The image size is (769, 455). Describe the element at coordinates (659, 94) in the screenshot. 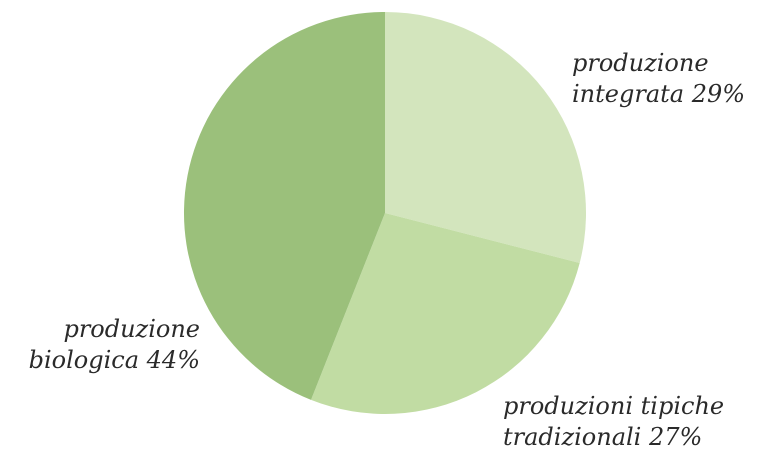

I see `slice-label-line: integrata 29%` at that location.